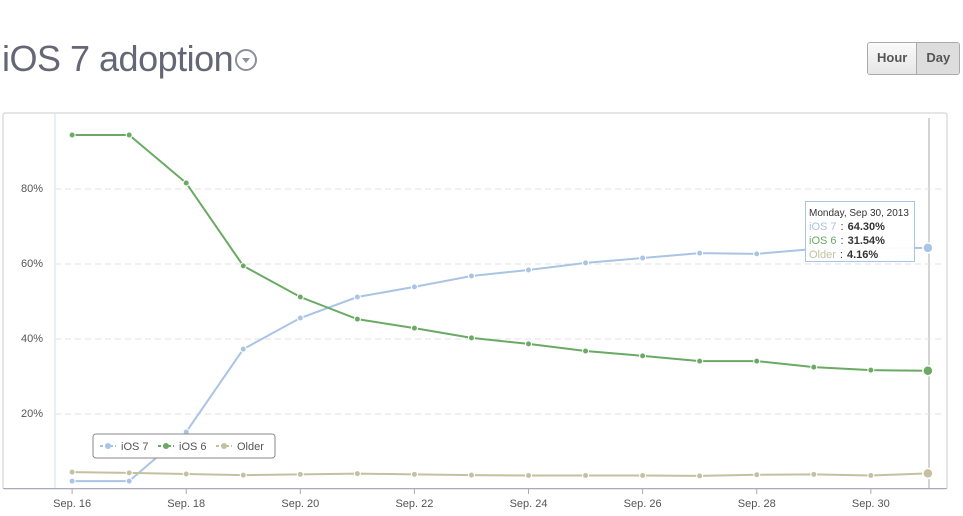  I want to click on tooltip-row: Older:4.16%, so click(860, 255).